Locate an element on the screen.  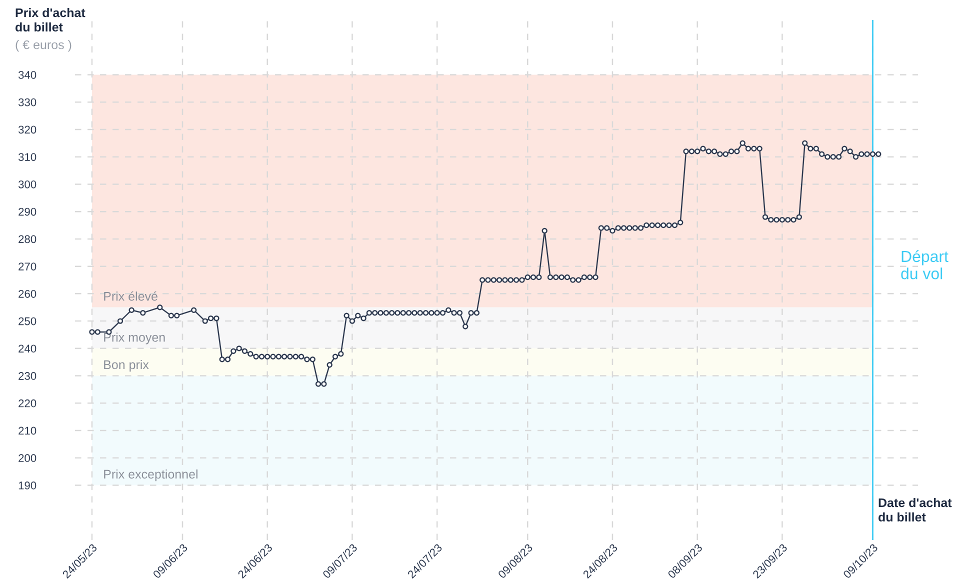
y-tick-label: 220 is located at coordinates (27, 403).